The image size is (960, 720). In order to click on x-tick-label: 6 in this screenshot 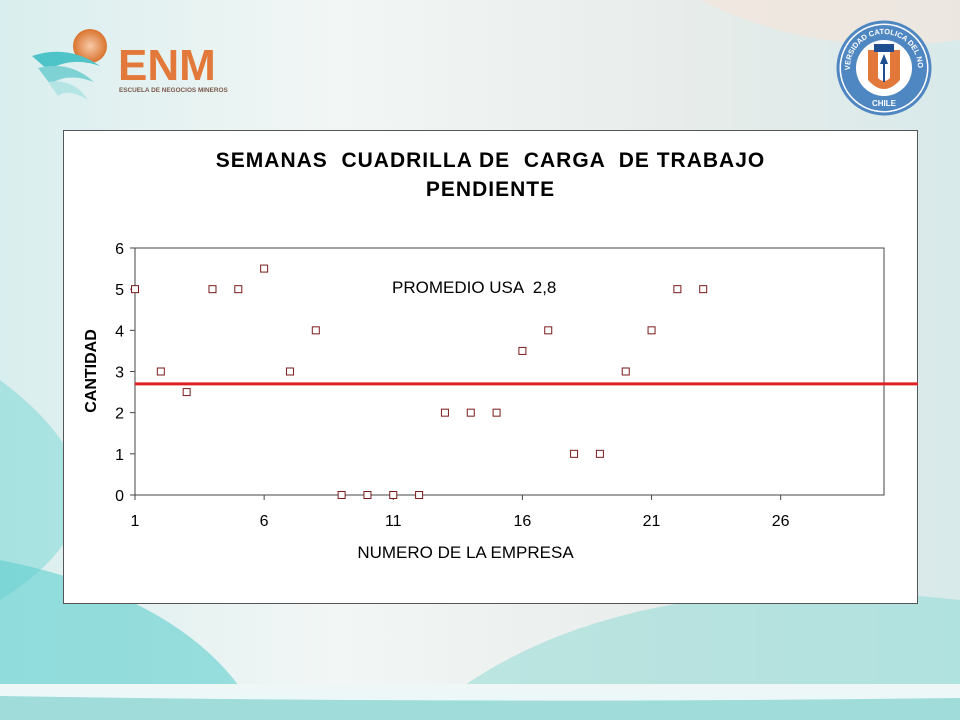, I will do `click(264, 521)`.